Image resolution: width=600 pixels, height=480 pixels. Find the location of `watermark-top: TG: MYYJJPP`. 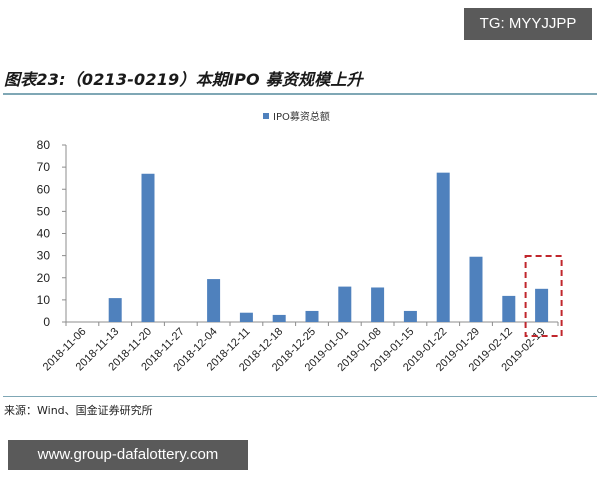

watermark-top: TG: MYYJJPP is located at coordinates (528, 24).